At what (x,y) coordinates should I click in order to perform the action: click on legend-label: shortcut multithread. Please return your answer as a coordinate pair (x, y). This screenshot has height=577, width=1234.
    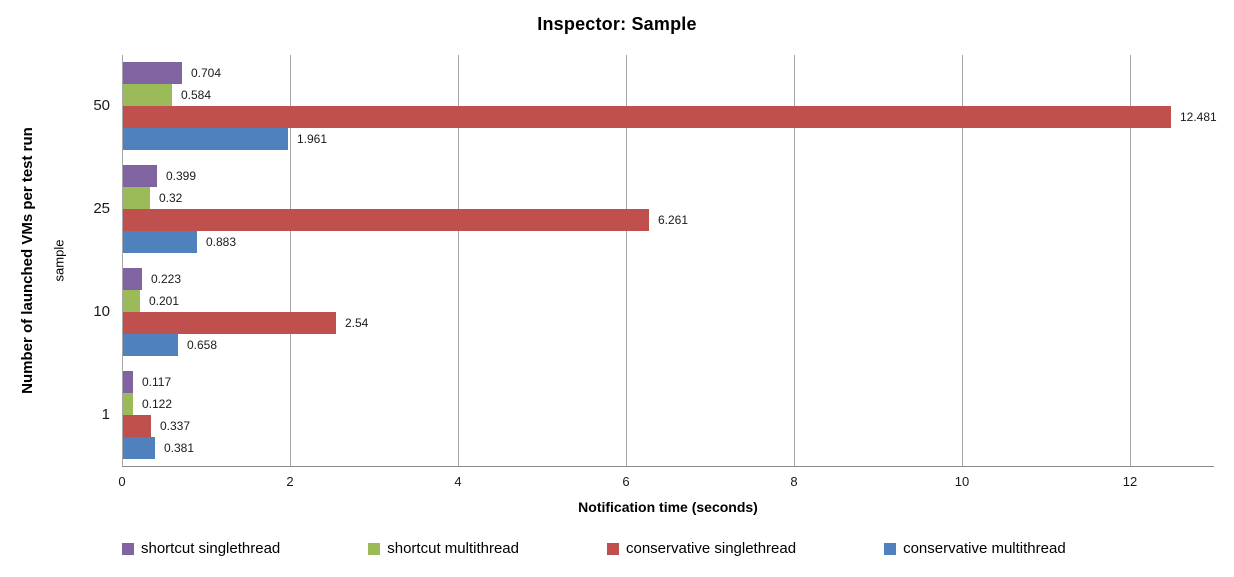
    Looking at the image, I should click on (453, 548).